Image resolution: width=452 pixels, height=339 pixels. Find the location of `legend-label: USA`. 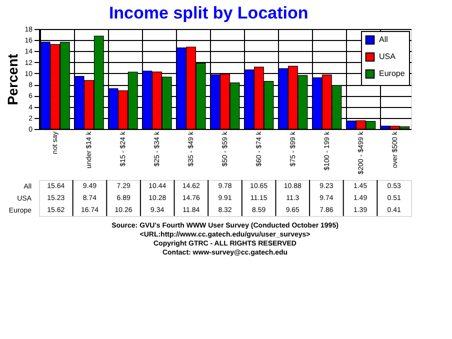

legend-label: USA is located at coordinates (387, 56).